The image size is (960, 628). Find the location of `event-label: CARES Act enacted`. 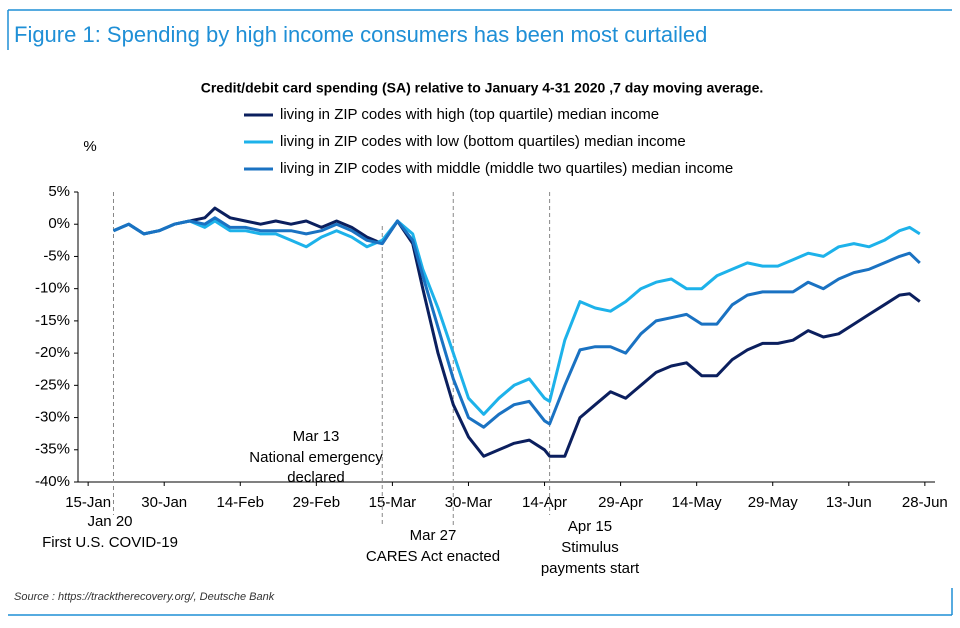

event-label: CARES Act enacted is located at coordinates (433, 556).